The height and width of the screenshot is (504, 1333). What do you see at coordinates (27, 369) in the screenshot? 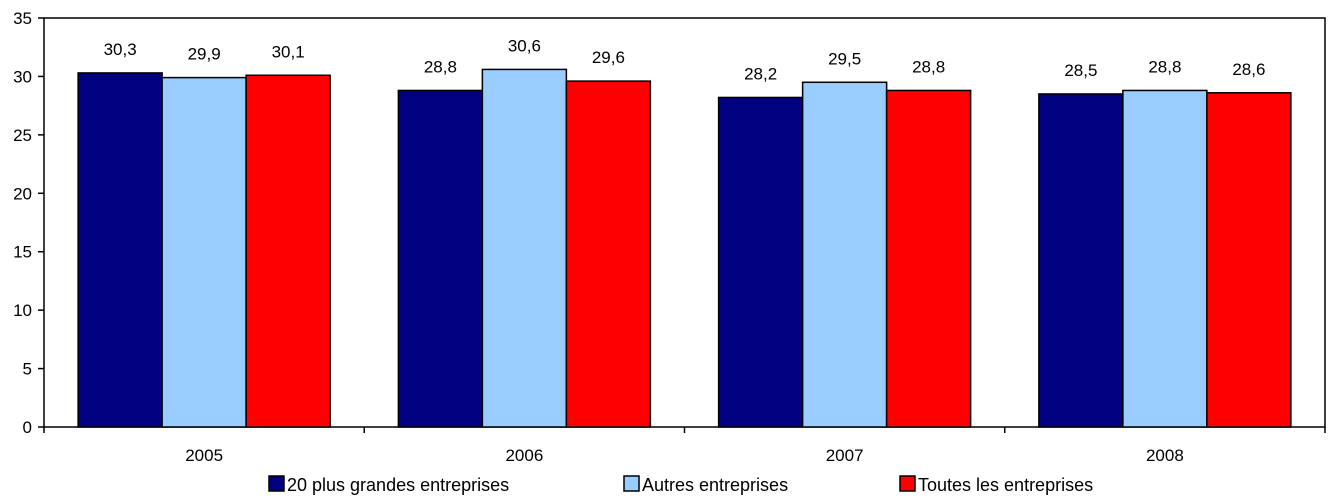
I see `y-tick-label: 5` at bounding box center [27, 369].